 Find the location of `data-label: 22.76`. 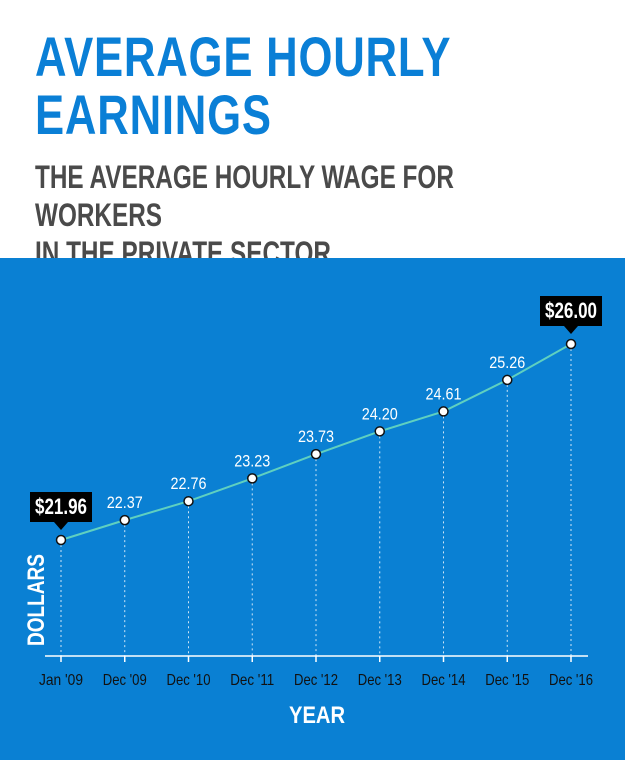

data-label: 22.76 is located at coordinates (189, 483).